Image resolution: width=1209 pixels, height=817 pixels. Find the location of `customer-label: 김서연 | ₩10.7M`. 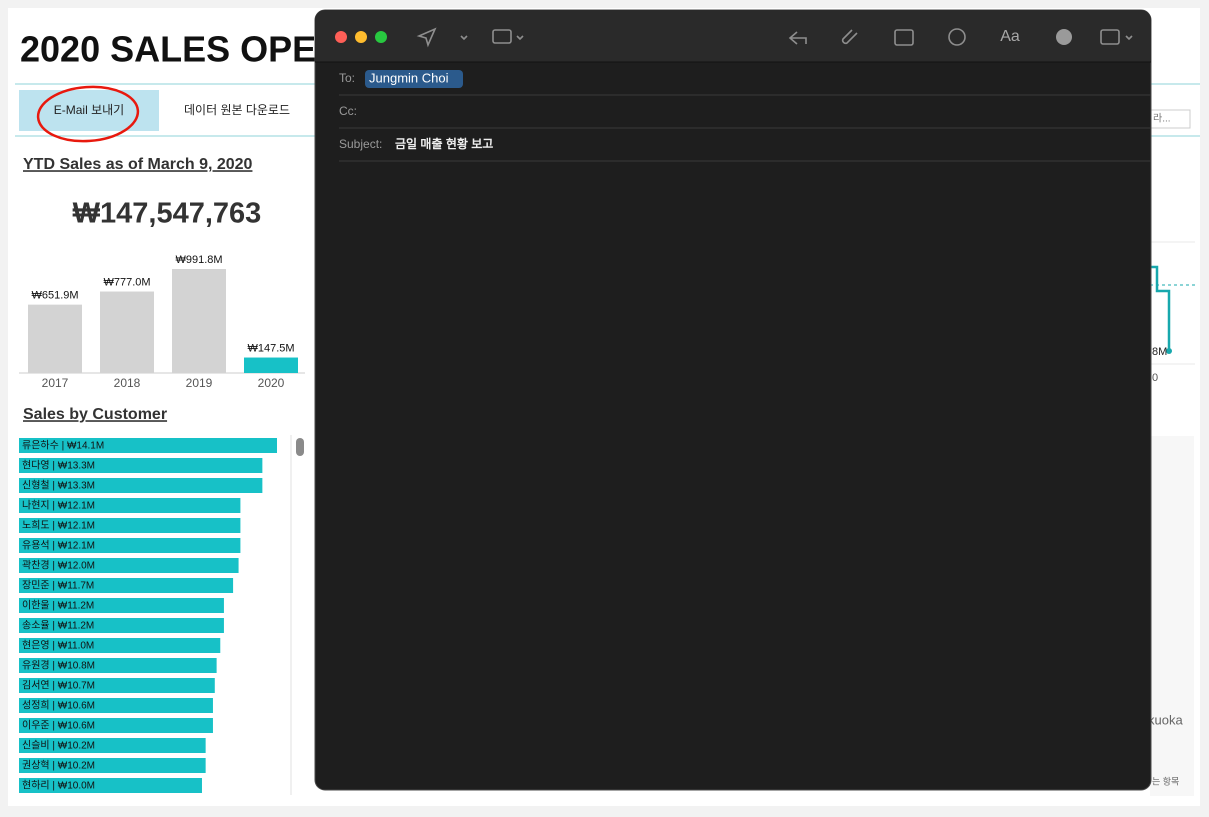

customer-label: 김서연 | ₩10.7M is located at coordinates (58, 686).